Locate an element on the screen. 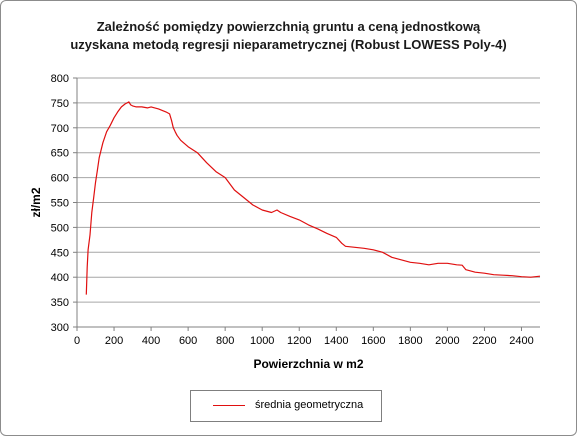 This screenshot has width=577, height=436. x-tick-label: 400 is located at coordinates (151, 341).